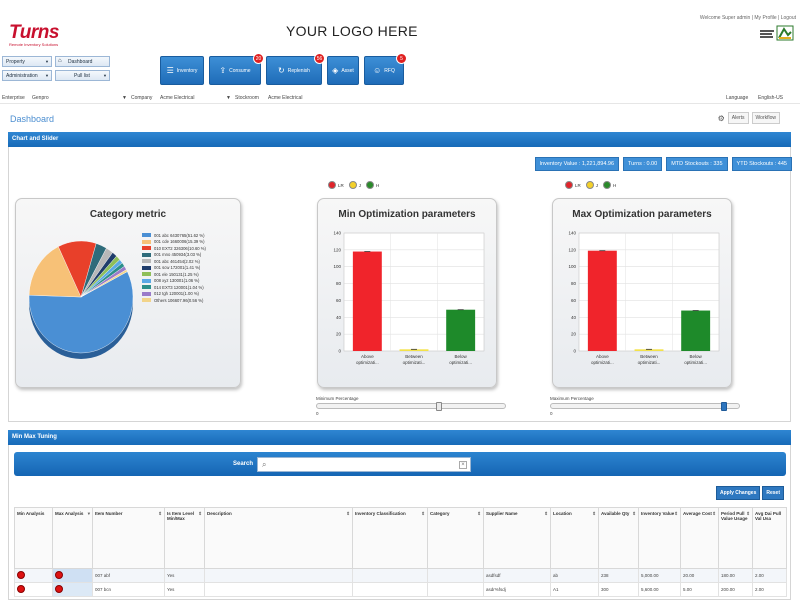 This screenshot has width=800, height=600. Describe the element at coordinates (82, 75) in the screenshot. I see `pull-list-select: Pull list ▼` at that location.